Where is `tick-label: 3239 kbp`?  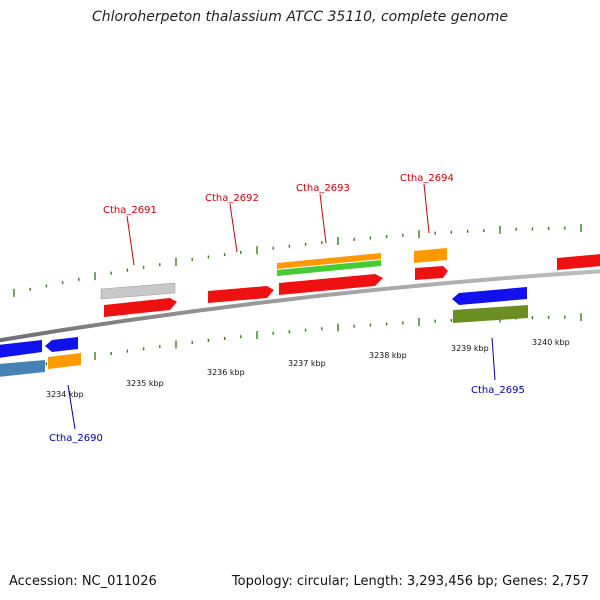 tick-label: 3239 kbp is located at coordinates (470, 348).